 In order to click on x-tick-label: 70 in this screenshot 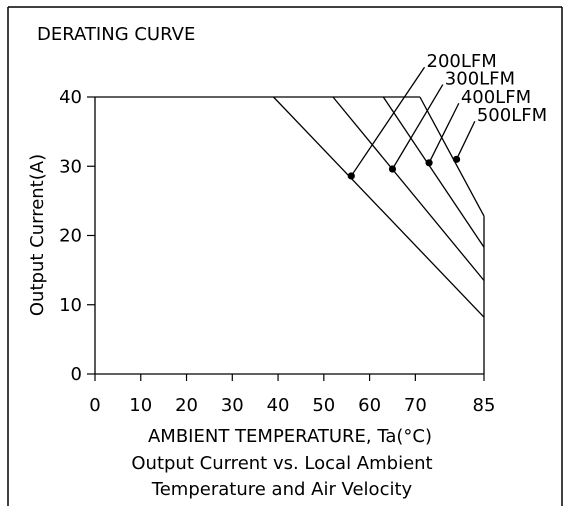, I will do `click(415, 405)`.